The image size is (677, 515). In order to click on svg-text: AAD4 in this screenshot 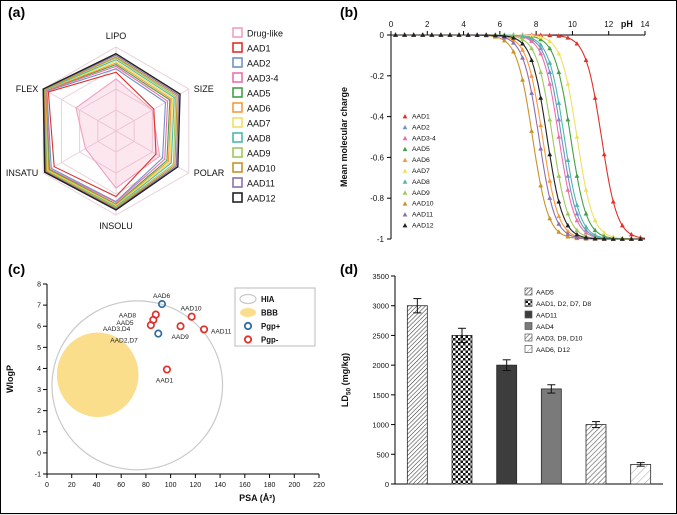, I will do `click(545, 327)`.